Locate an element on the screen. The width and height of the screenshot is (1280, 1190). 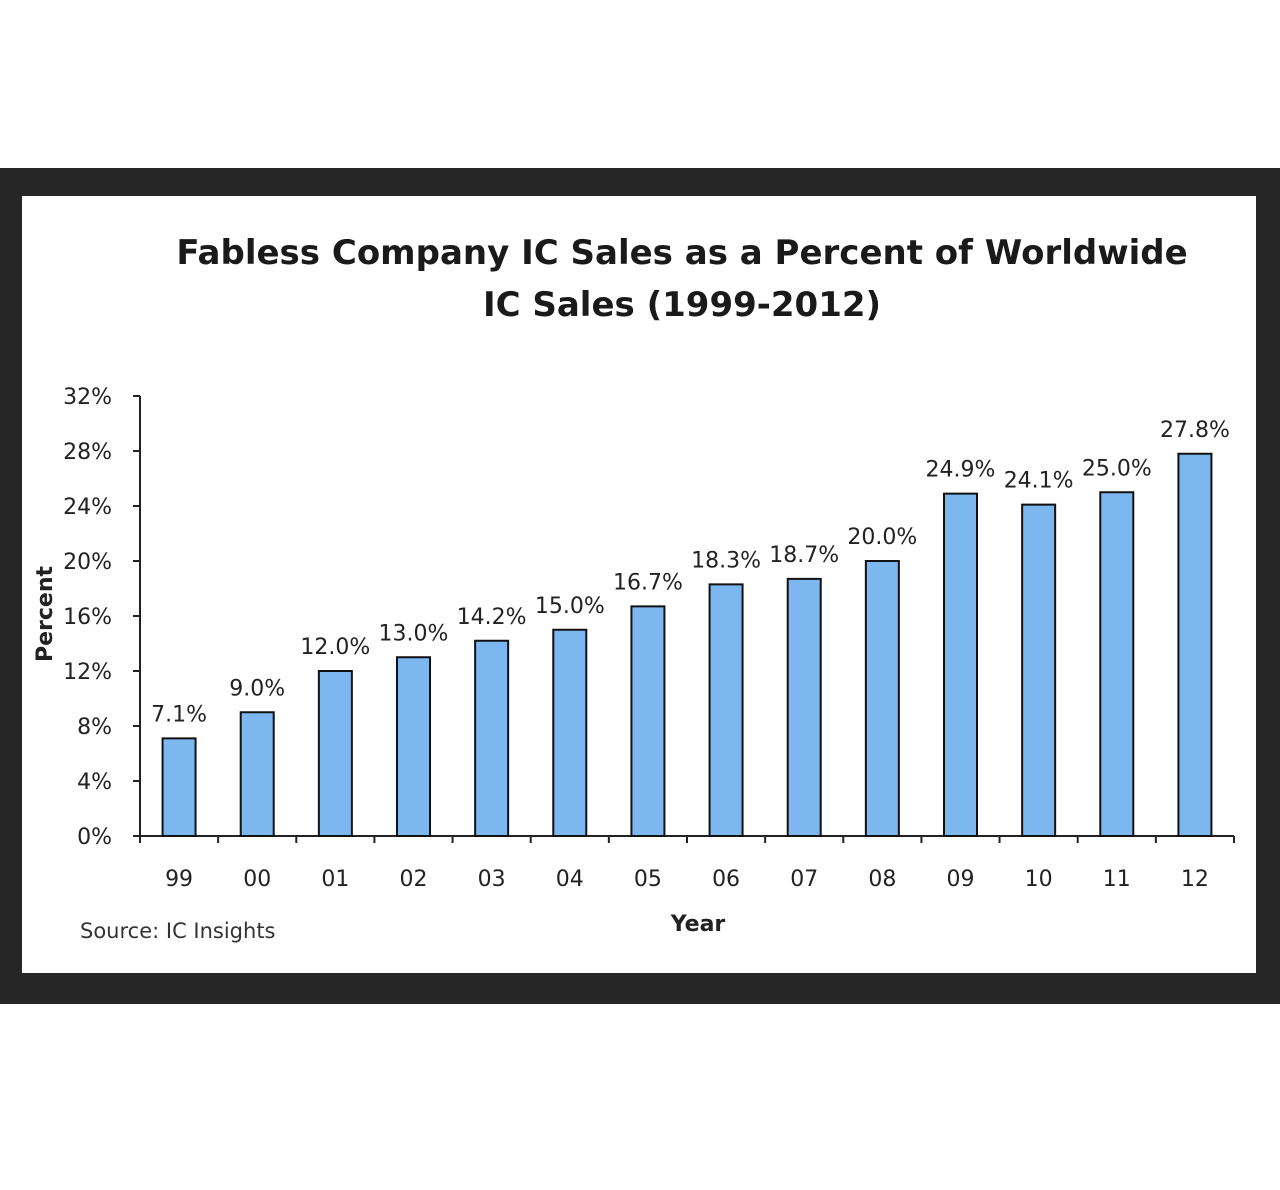
x-tick-label: 03 is located at coordinates (492, 879).